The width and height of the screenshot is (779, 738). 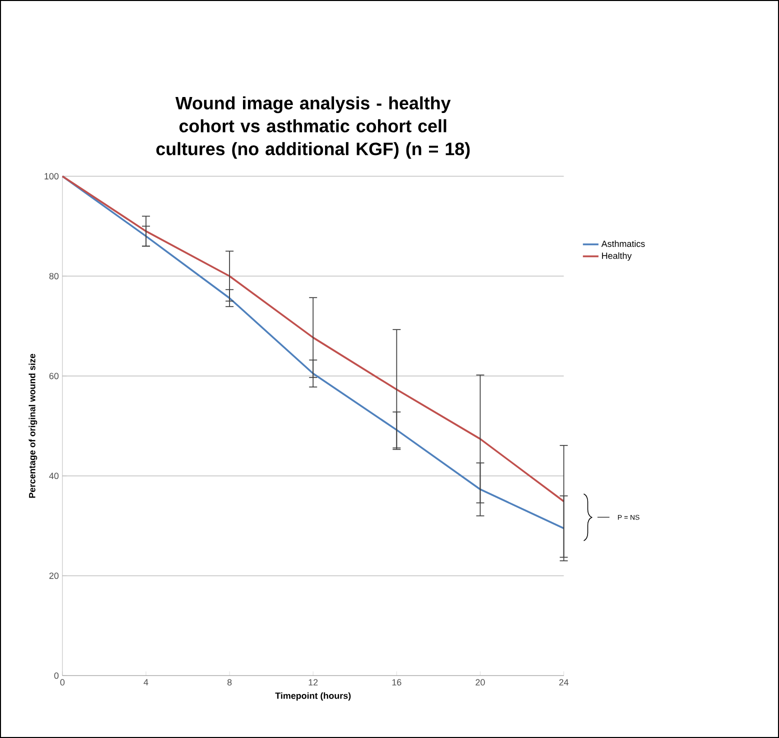 I want to click on y-tick-label: 100, so click(x=51, y=176).